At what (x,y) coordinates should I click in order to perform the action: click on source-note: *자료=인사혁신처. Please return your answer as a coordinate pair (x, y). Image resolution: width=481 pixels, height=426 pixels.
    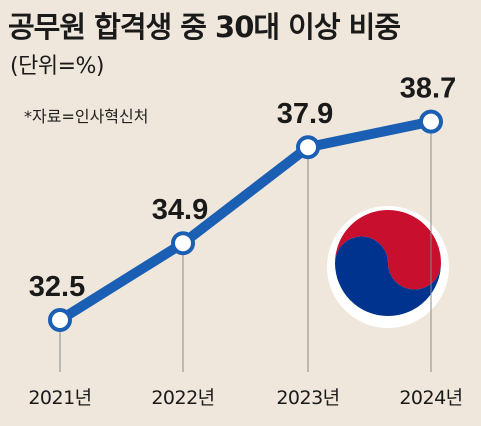
    Looking at the image, I should click on (86, 116).